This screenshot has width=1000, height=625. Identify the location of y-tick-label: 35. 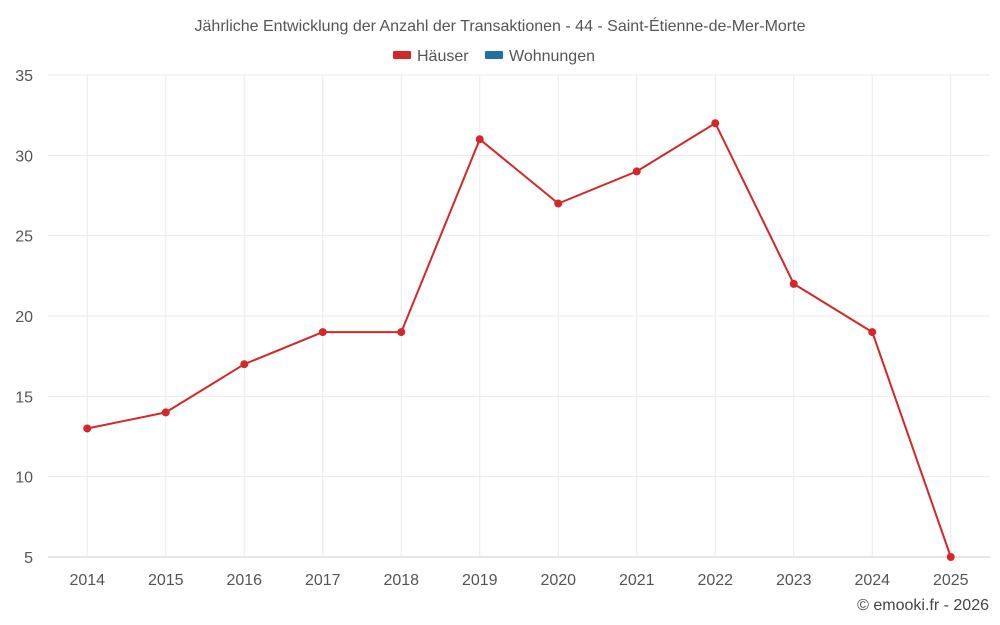
(24, 76).